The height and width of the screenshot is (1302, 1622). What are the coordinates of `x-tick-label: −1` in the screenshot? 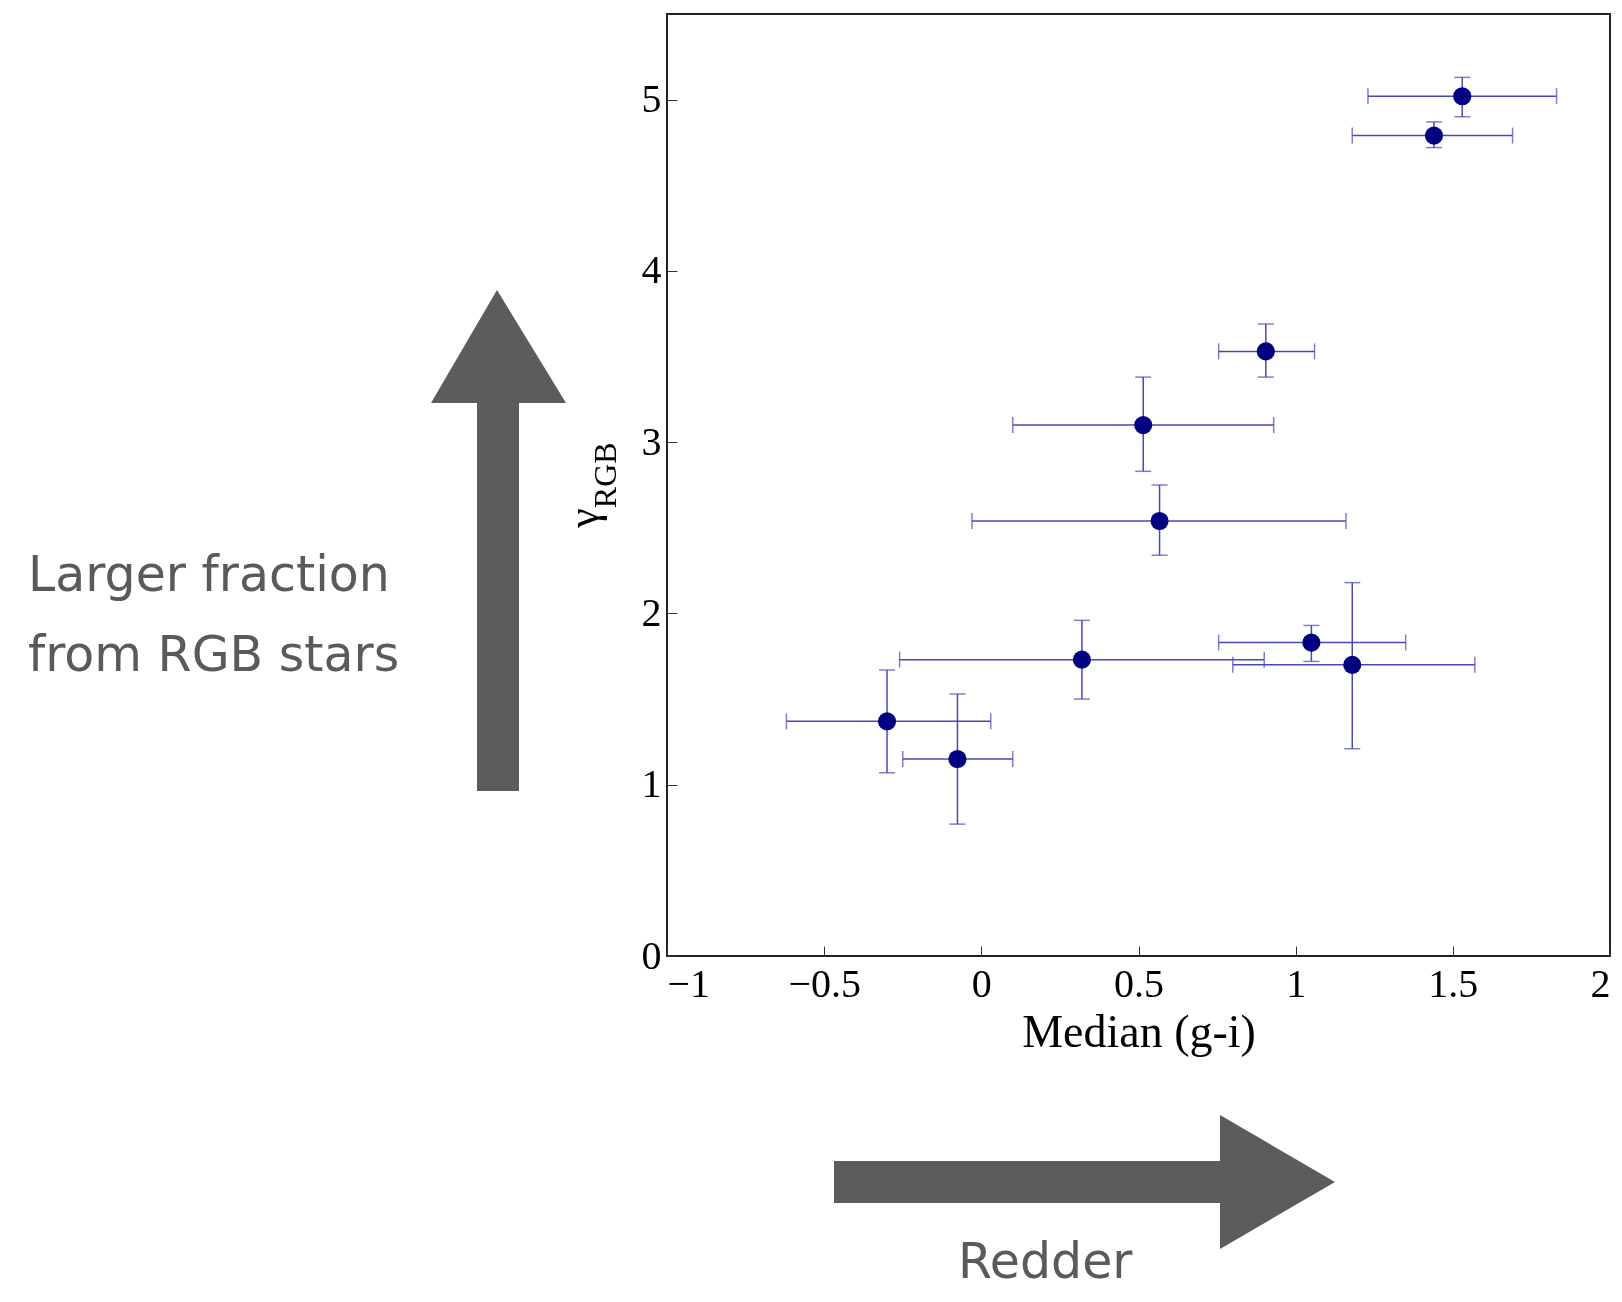 It's located at (689, 983).